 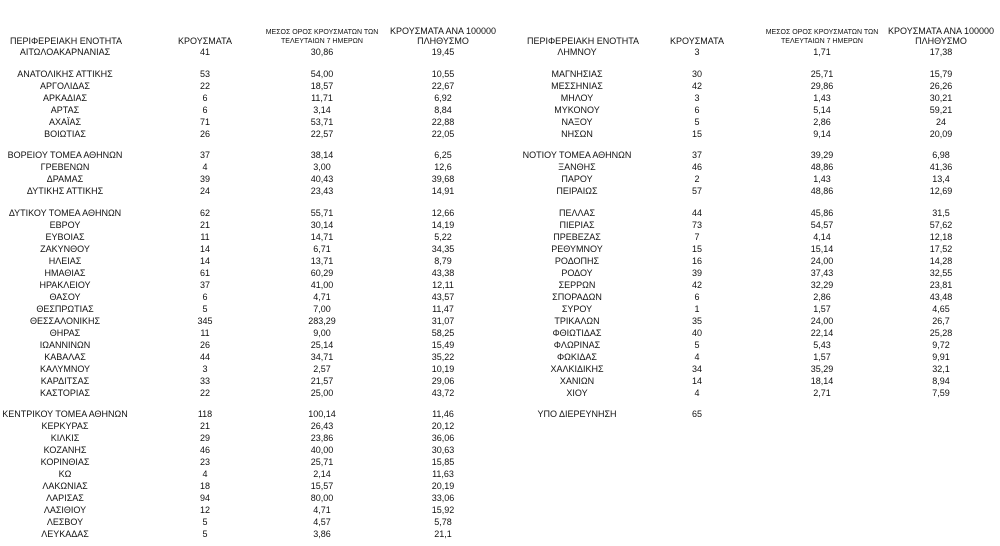 What do you see at coordinates (443, 85) in the screenshot?
I see `per-100k: 22,67` at bounding box center [443, 85].